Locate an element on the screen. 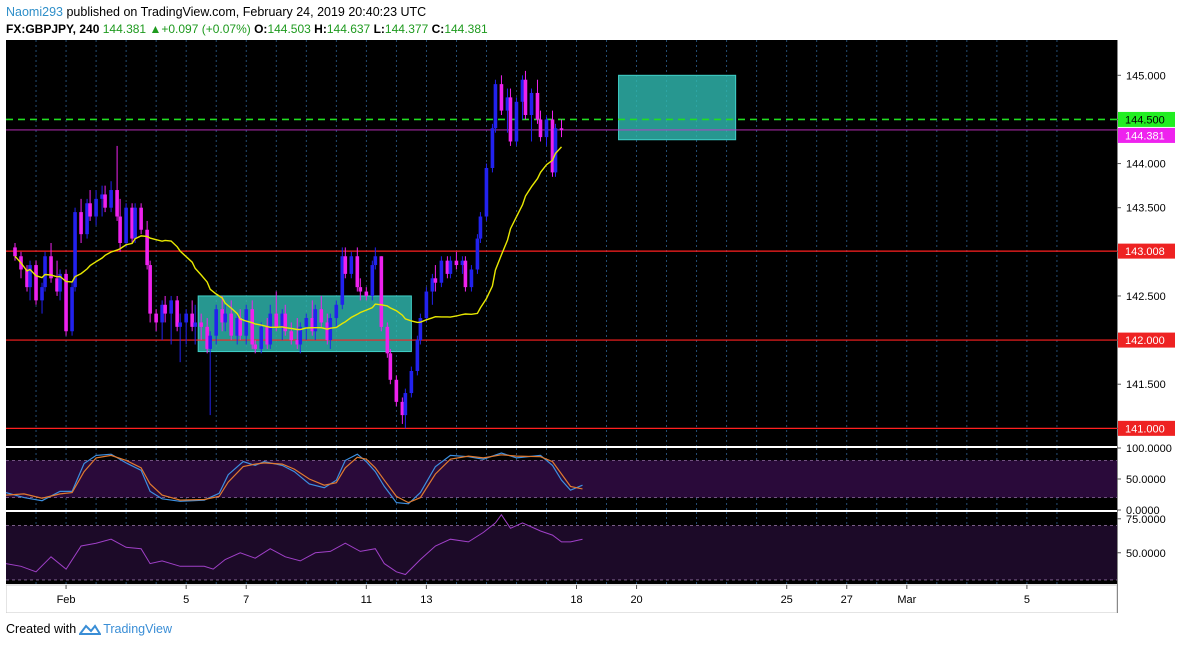  consolidation-box is located at coordinates (677, 107).